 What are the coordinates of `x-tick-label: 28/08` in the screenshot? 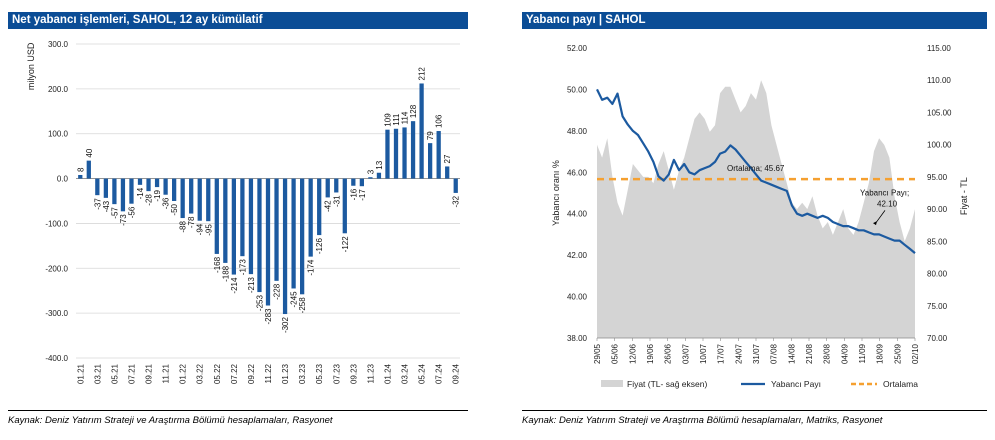 It's located at (827, 353).